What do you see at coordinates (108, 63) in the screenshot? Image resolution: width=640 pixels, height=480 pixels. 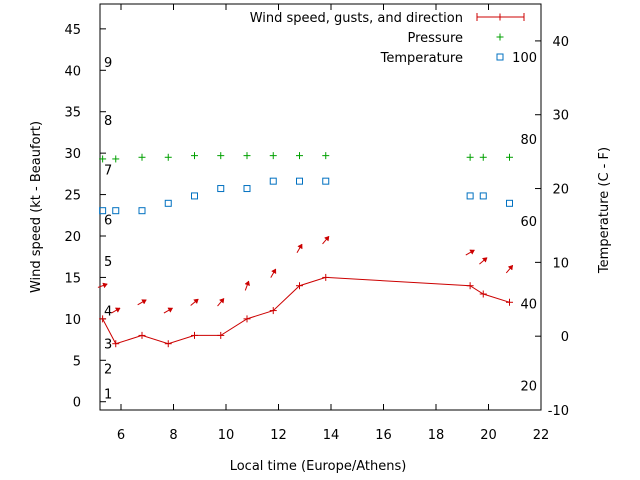 I see `beaufort-label: 9` at bounding box center [108, 63].